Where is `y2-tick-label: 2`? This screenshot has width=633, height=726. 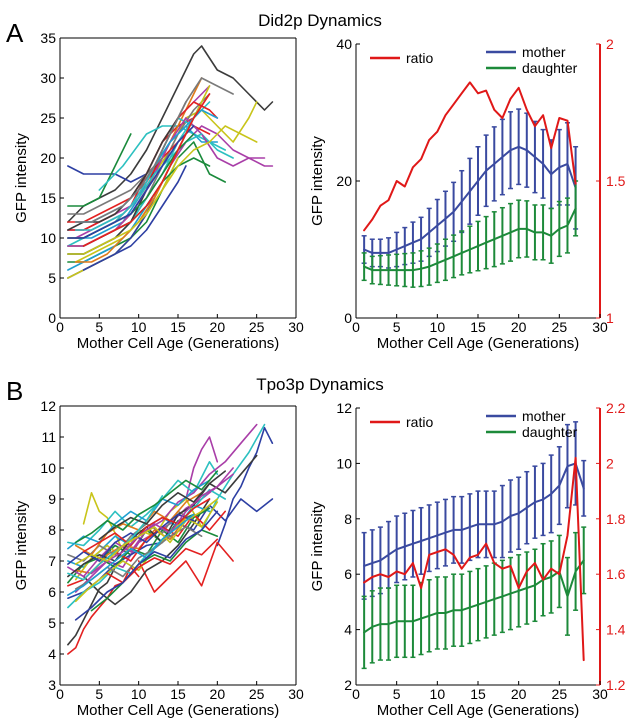 y2-tick-label: 2 is located at coordinates (610, 44).